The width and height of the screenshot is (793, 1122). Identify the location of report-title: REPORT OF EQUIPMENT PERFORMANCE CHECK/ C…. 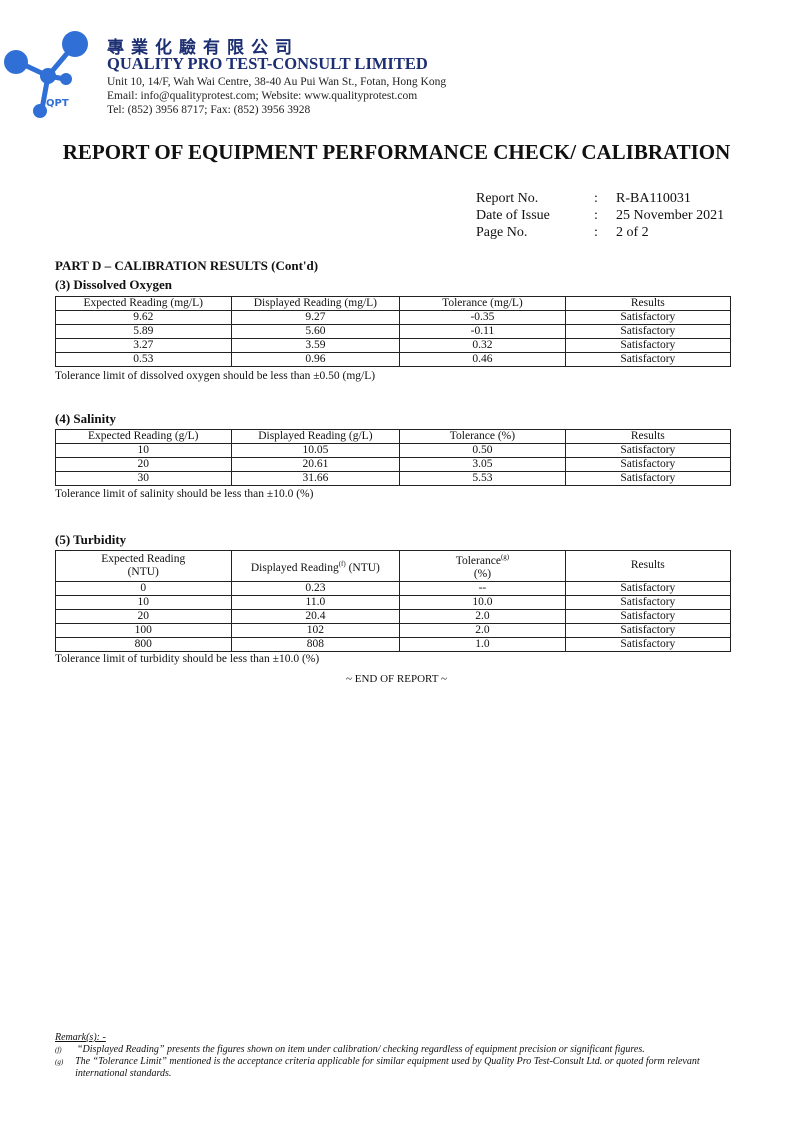
(396, 152).